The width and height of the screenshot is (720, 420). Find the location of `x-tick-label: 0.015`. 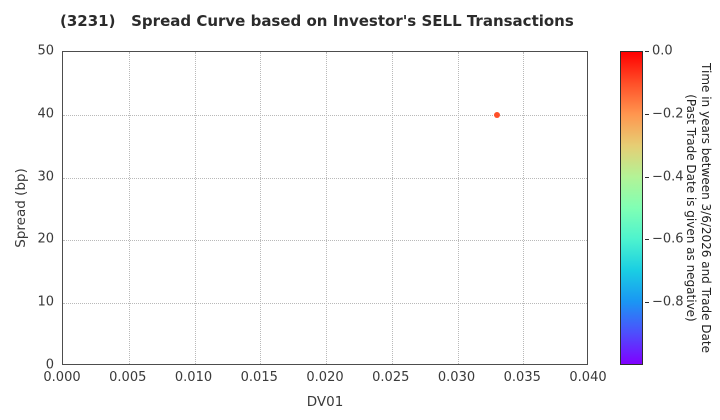

x-tick-label: 0.015 is located at coordinates (259, 377).